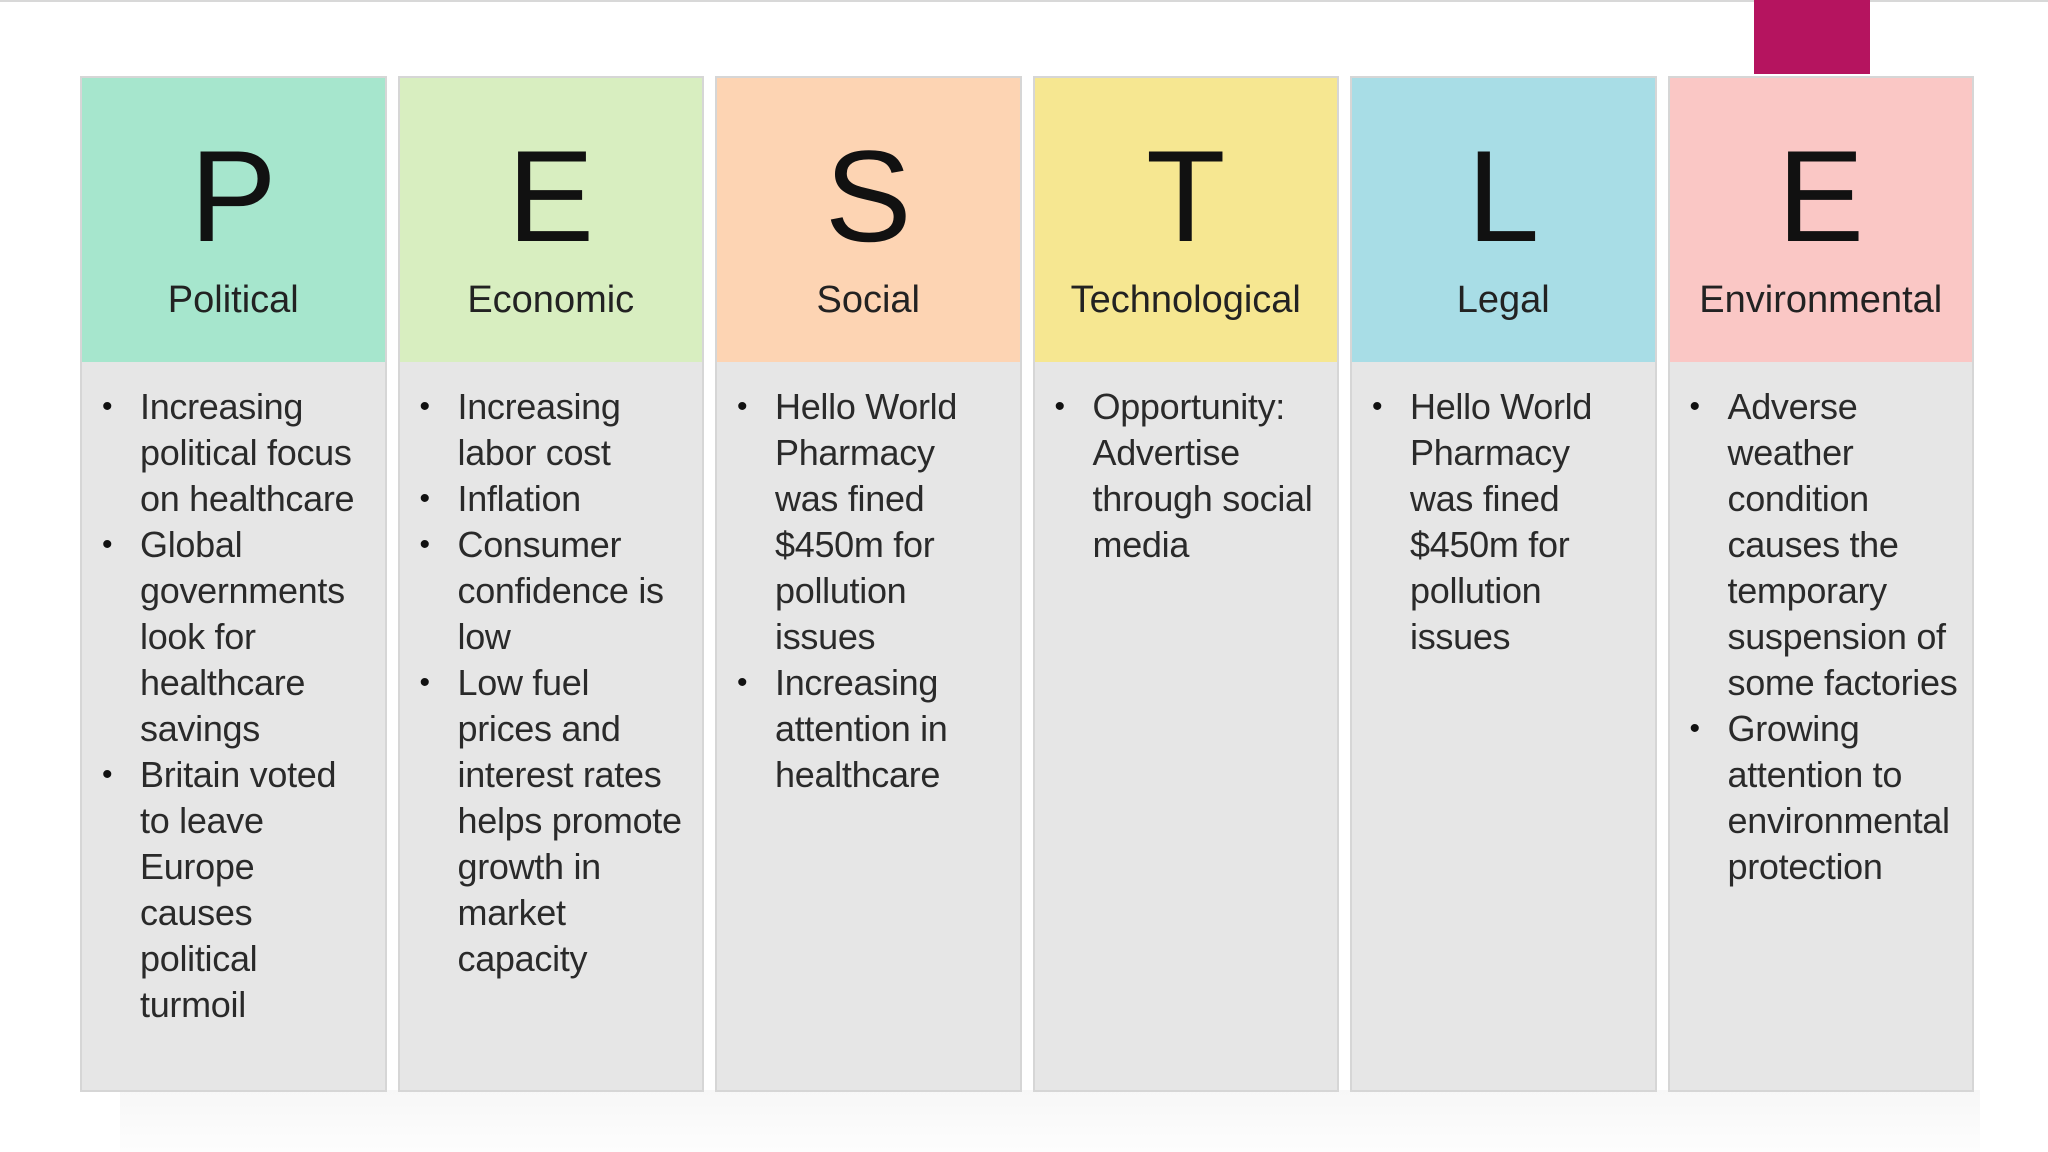 The width and height of the screenshot is (2048, 1152). What do you see at coordinates (1812, 37) in the screenshot?
I see `accent-block` at bounding box center [1812, 37].